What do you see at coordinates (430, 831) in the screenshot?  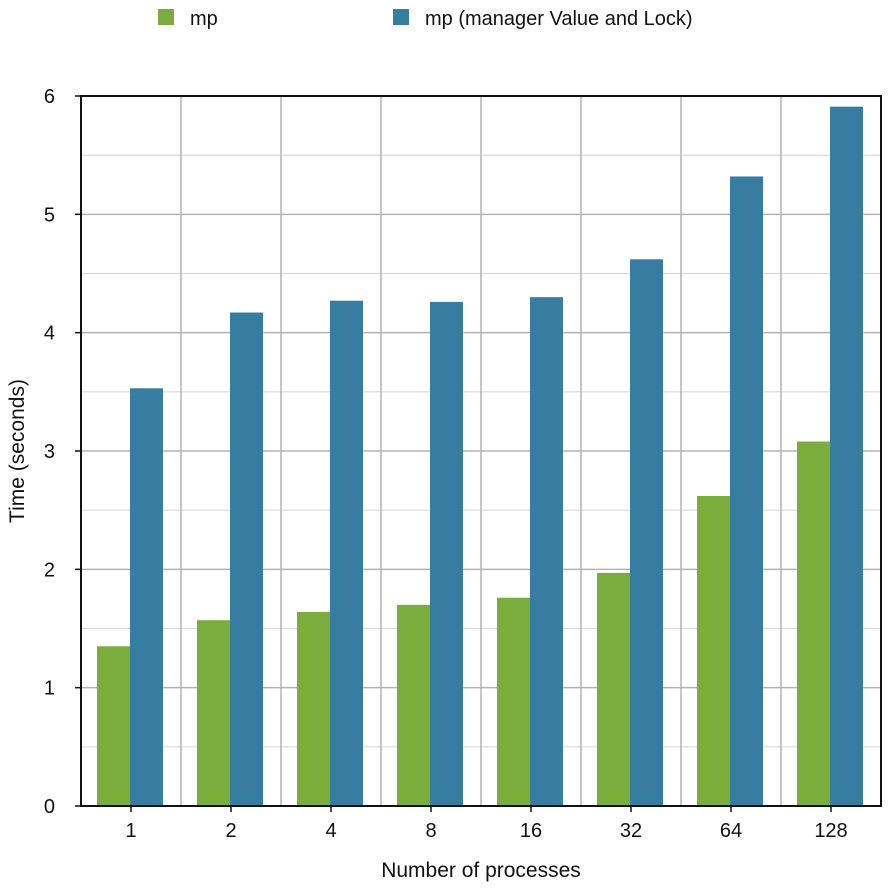 I see `x-tick-label: 8` at bounding box center [430, 831].